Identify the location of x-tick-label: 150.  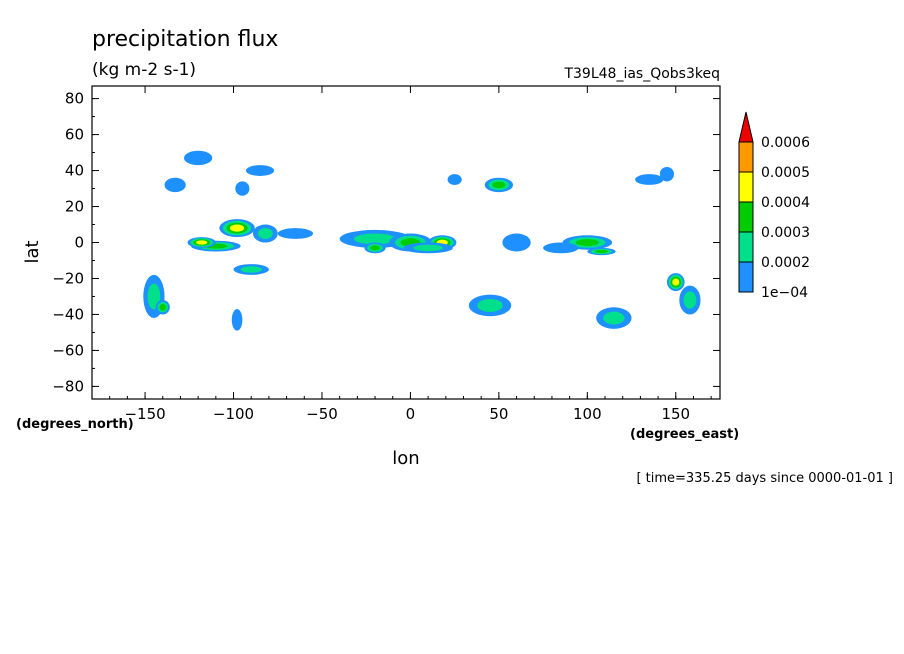
(675, 414).